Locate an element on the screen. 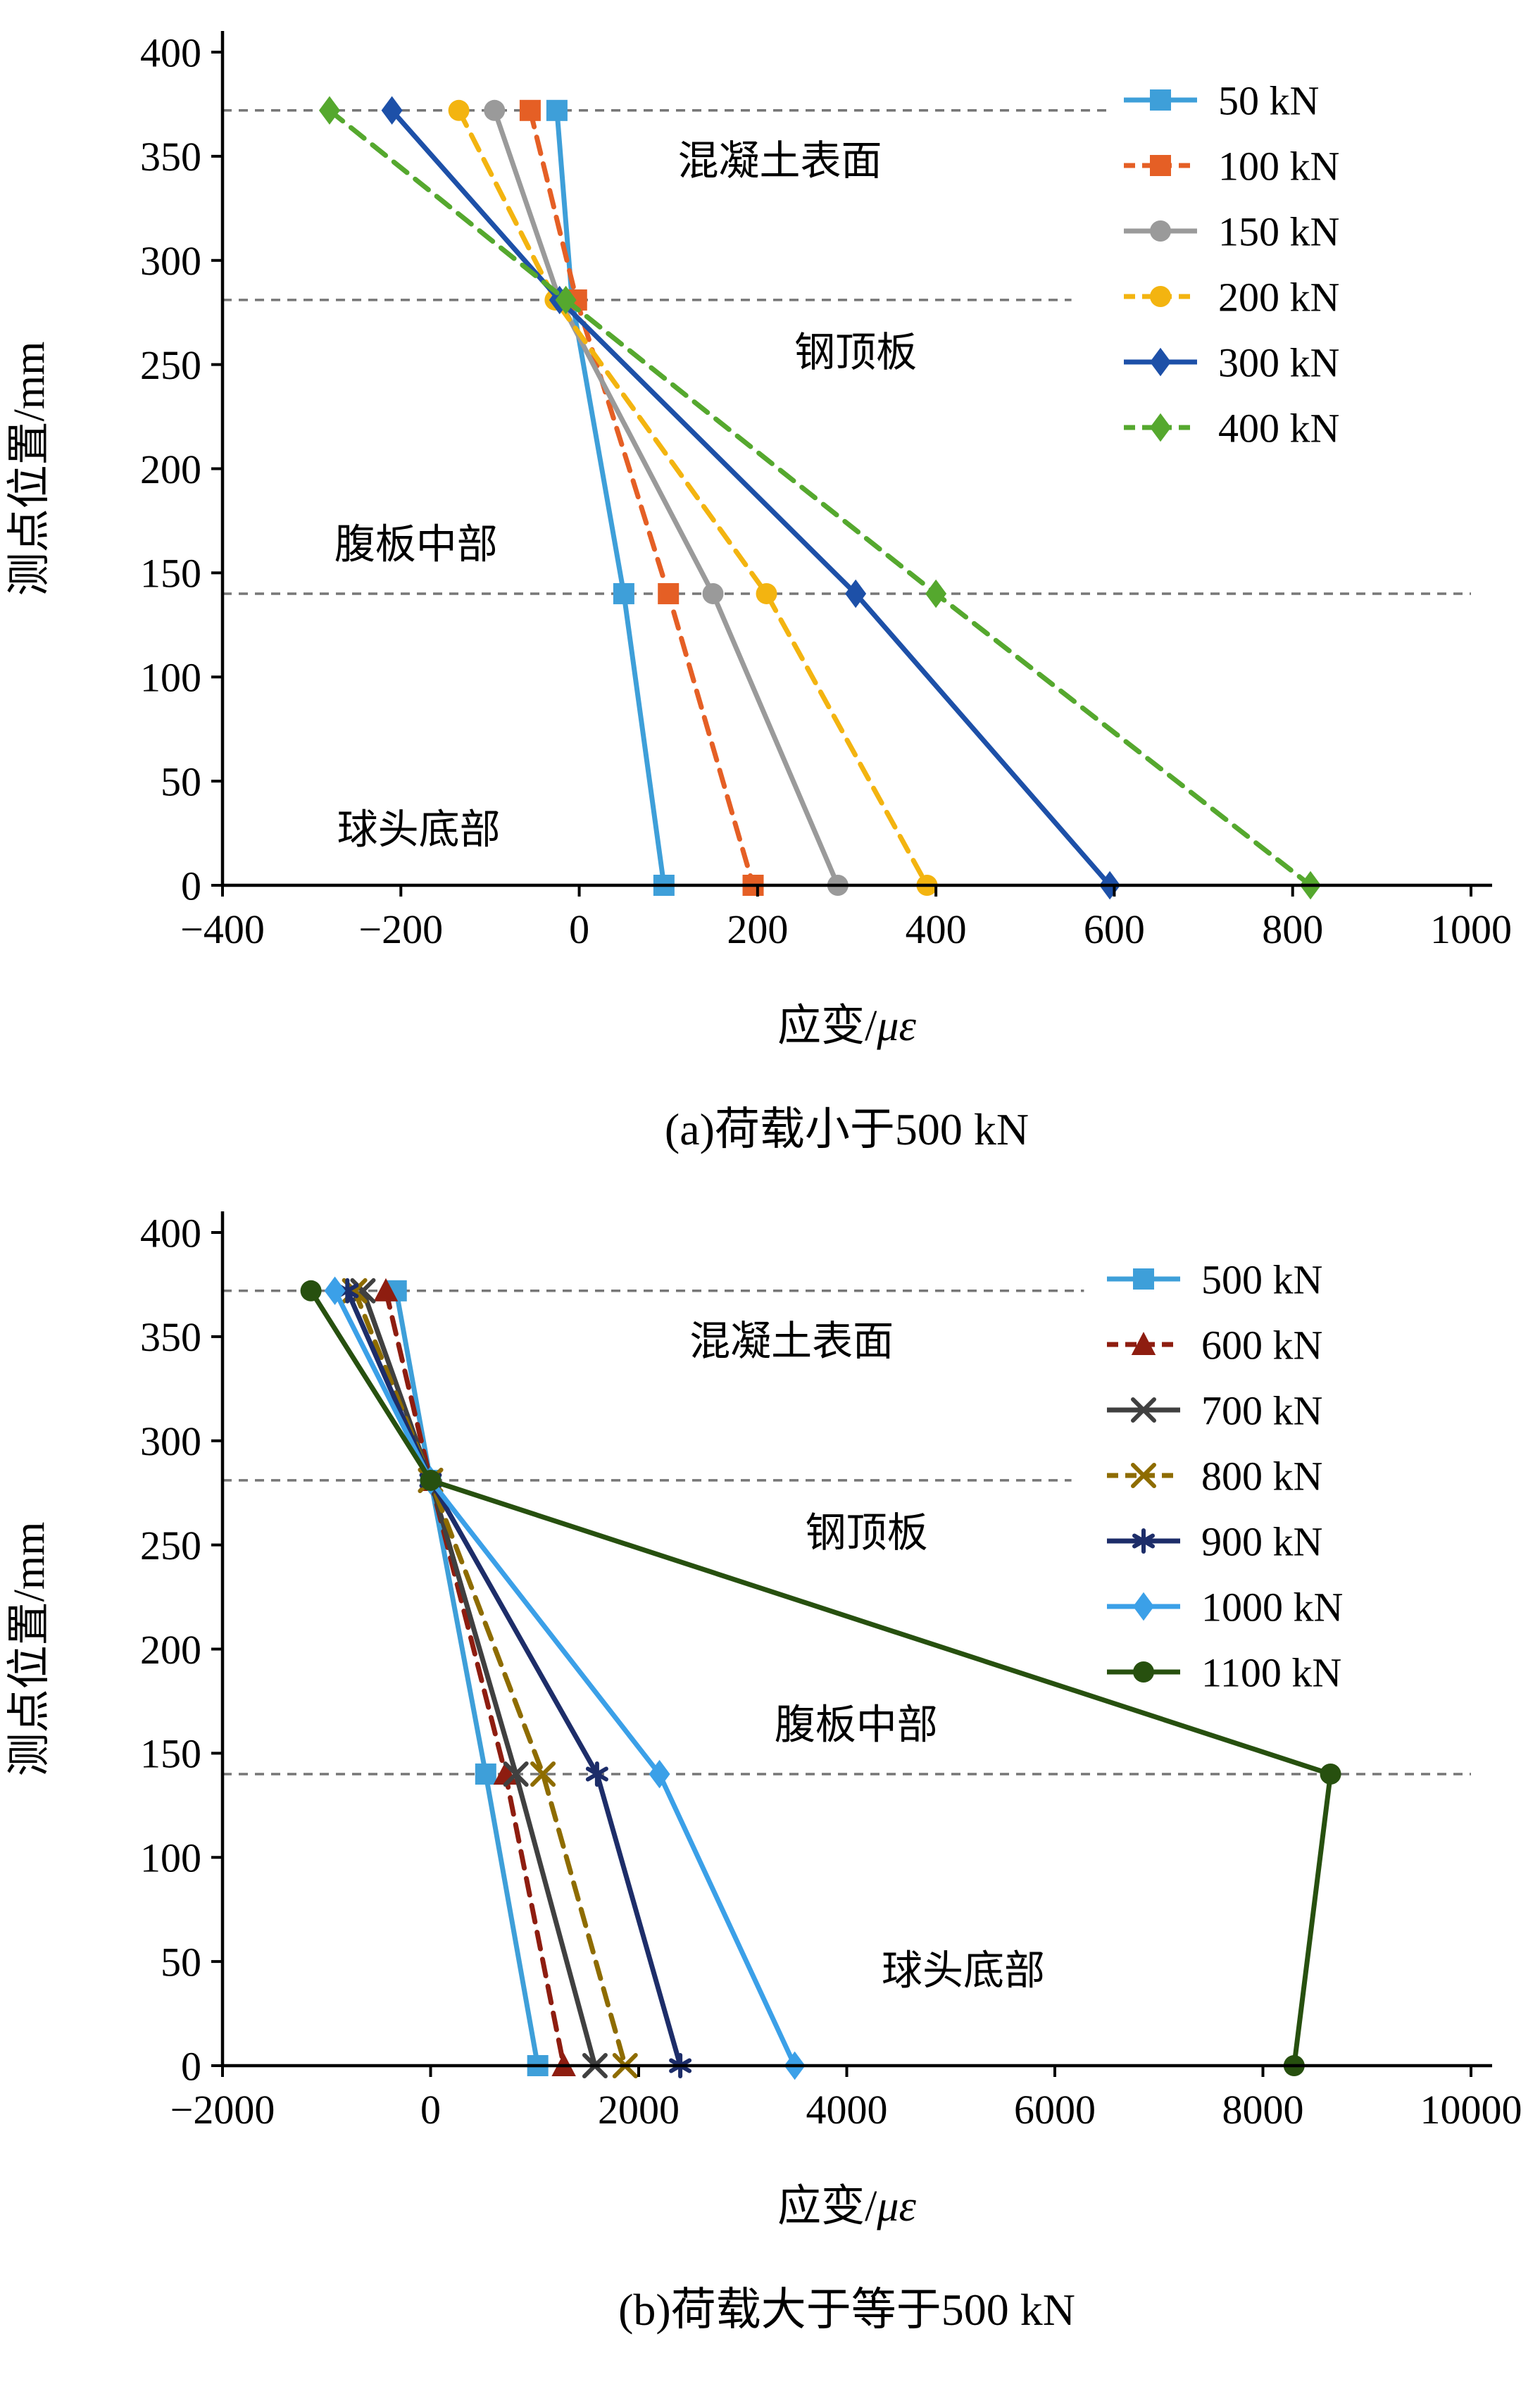 The image size is (1540, 2384). svg-text: −2000 is located at coordinates (222, 2110).